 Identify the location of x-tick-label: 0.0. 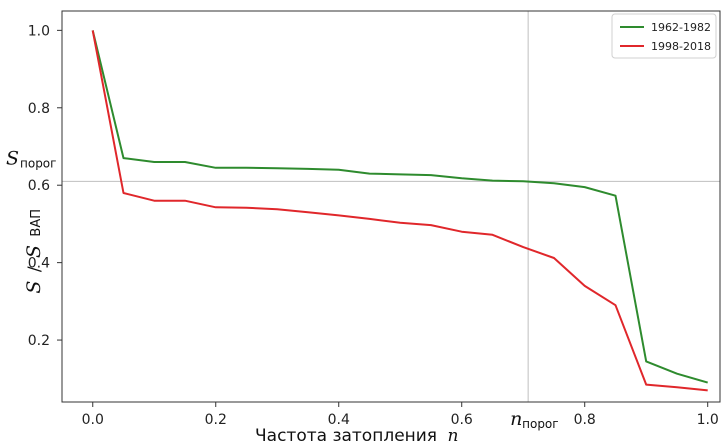
(93, 420).